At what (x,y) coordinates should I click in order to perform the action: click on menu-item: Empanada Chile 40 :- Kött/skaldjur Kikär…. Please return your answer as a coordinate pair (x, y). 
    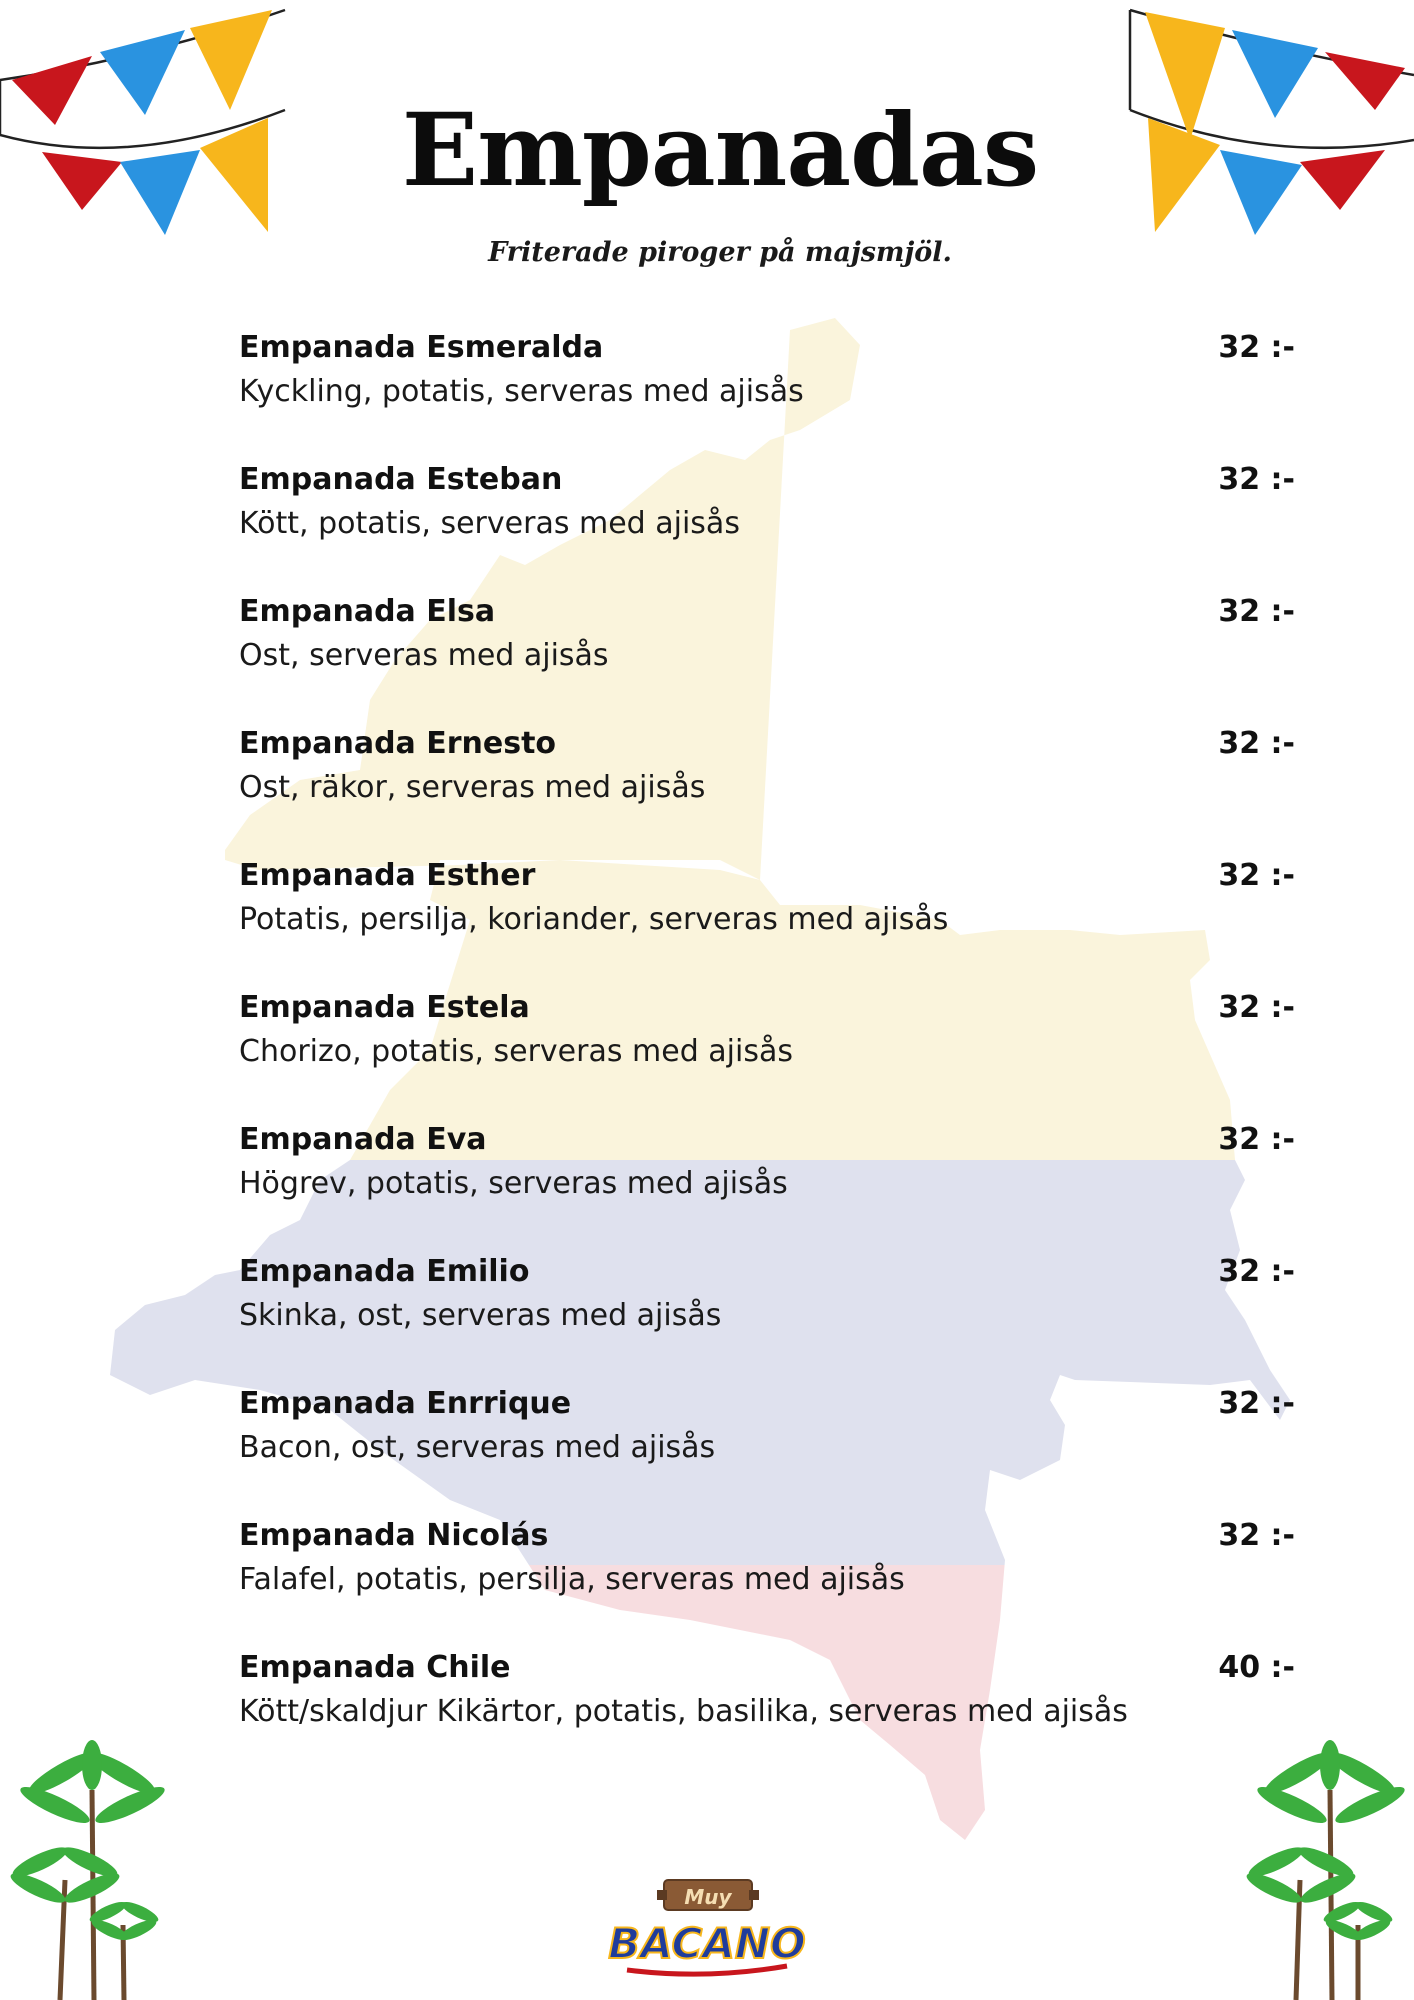
    Looking at the image, I should click on (767, 1716).